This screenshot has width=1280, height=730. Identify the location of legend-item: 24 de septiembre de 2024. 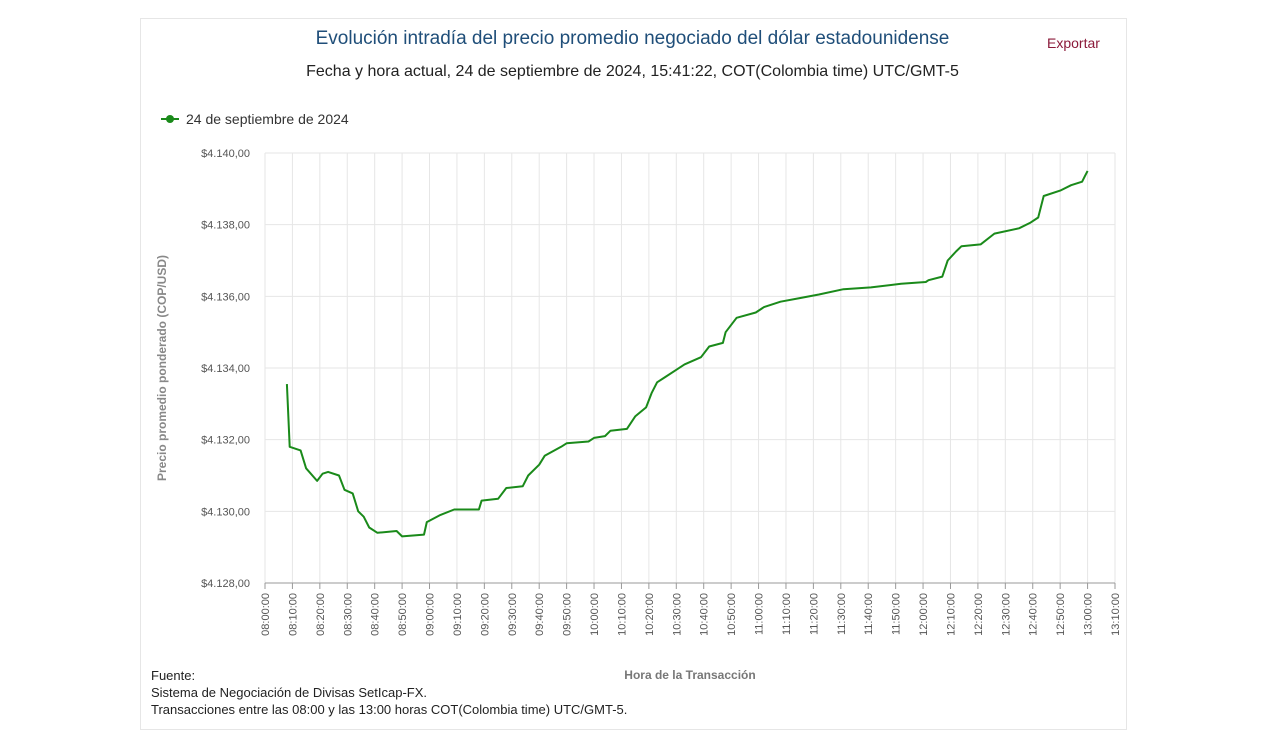
(254, 119).